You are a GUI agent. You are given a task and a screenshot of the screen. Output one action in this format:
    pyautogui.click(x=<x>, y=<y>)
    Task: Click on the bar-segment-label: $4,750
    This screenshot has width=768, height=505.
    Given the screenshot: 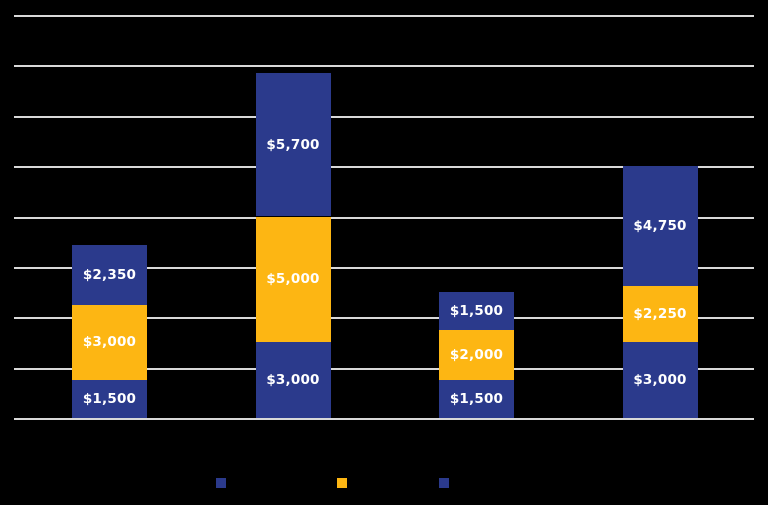 What is the action you would take?
    pyautogui.click(x=660, y=225)
    